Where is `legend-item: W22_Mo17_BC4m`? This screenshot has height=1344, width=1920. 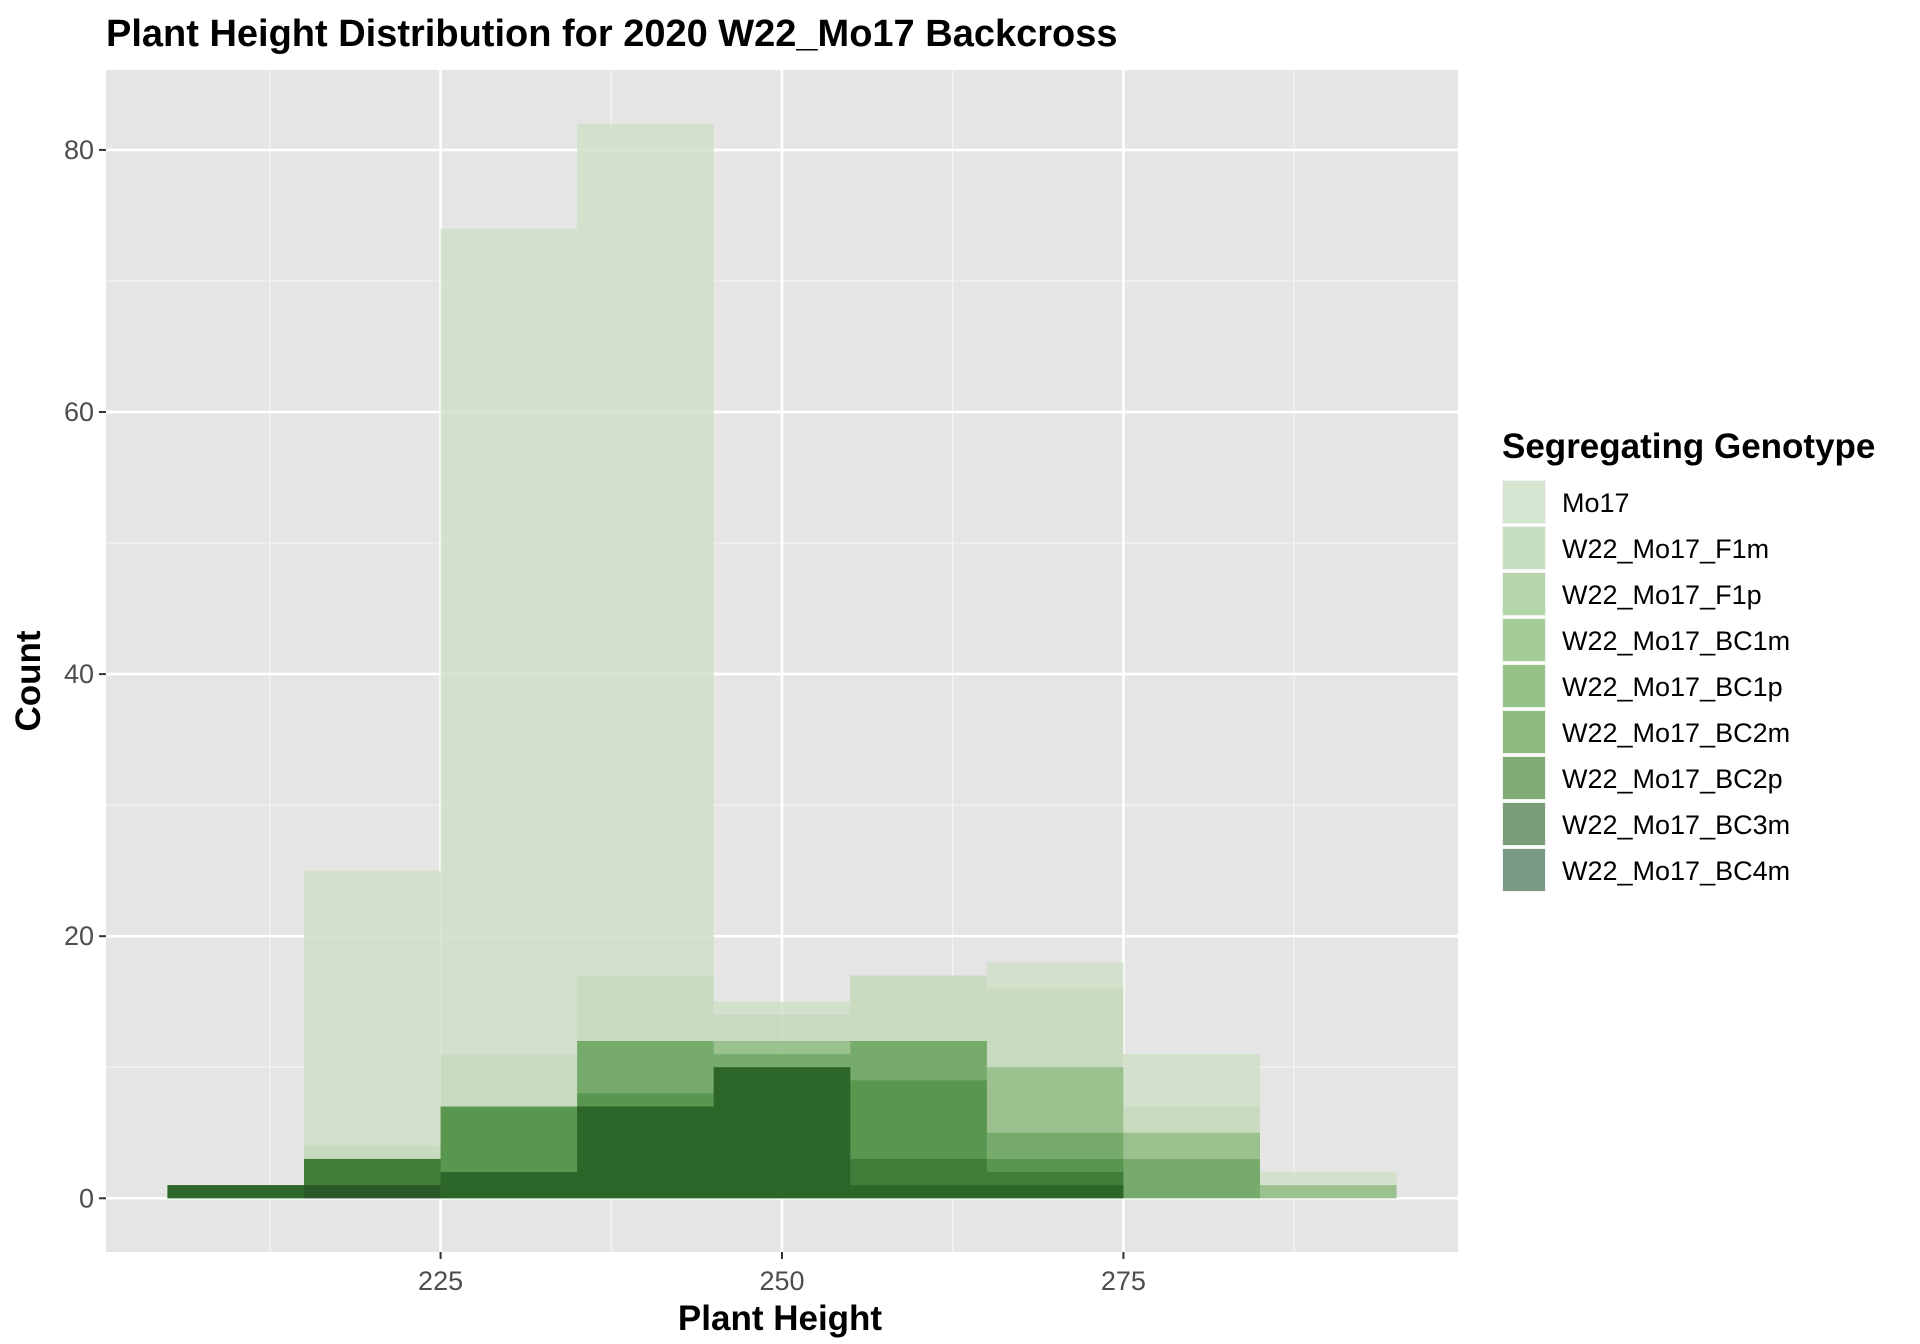 legend-item: W22_Mo17_BC4m is located at coordinates (1646, 870).